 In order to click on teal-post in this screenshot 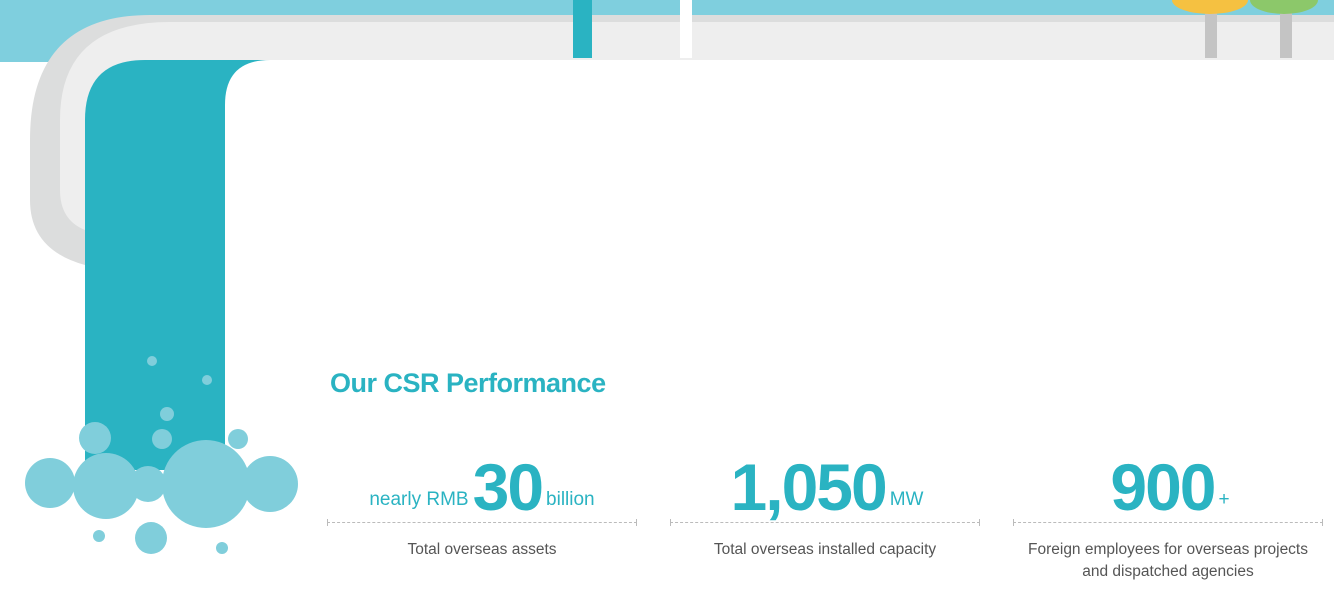, I will do `click(582, 29)`.